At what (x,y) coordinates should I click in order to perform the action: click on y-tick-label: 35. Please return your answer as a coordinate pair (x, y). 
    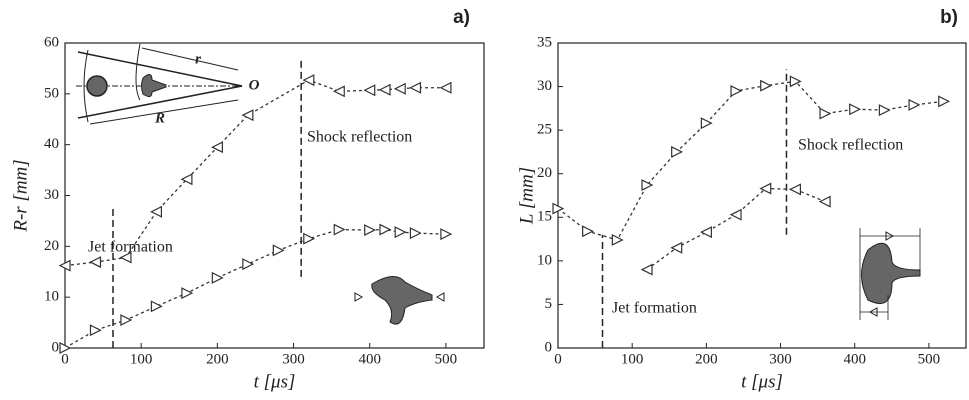
    Looking at the image, I should click on (544, 42).